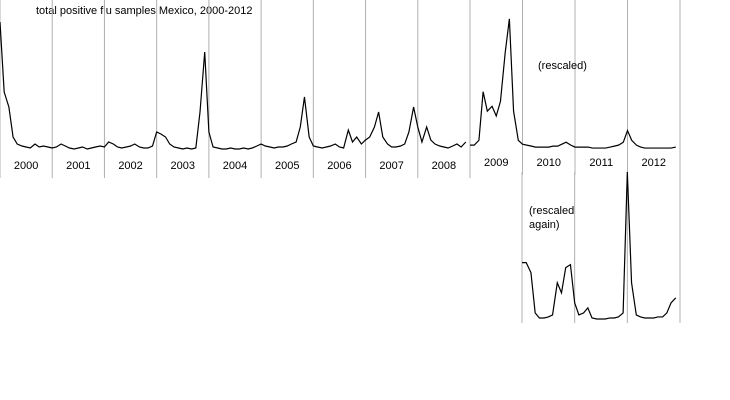  Describe the element at coordinates (287, 166) in the screenshot. I see `x-tick-label: 2005` at that location.